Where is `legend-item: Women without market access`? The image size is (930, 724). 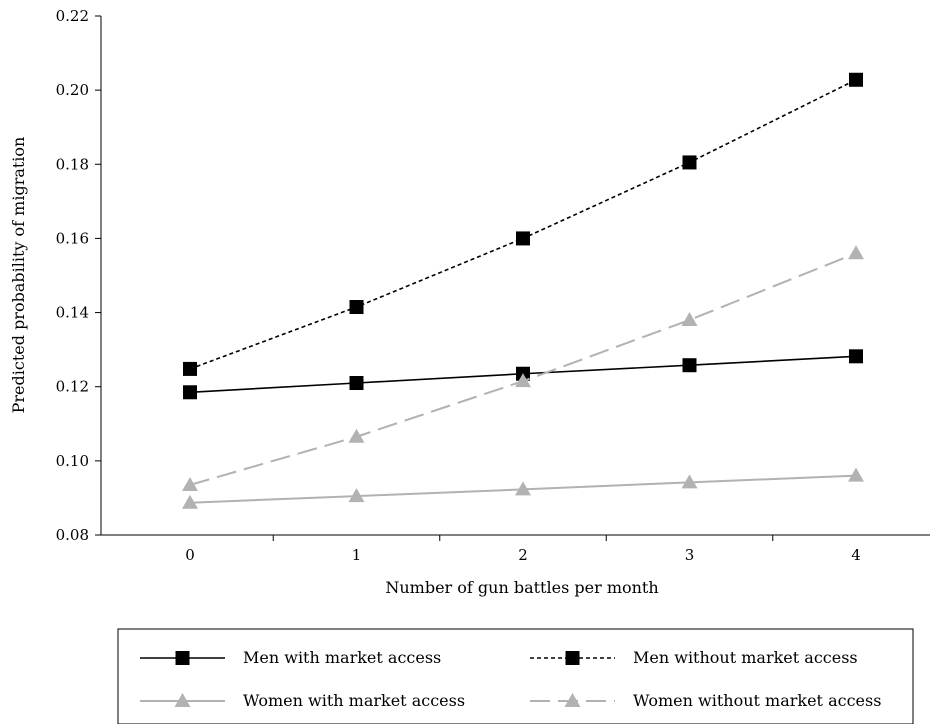
legend-item: Women without market access is located at coordinates (705, 700).